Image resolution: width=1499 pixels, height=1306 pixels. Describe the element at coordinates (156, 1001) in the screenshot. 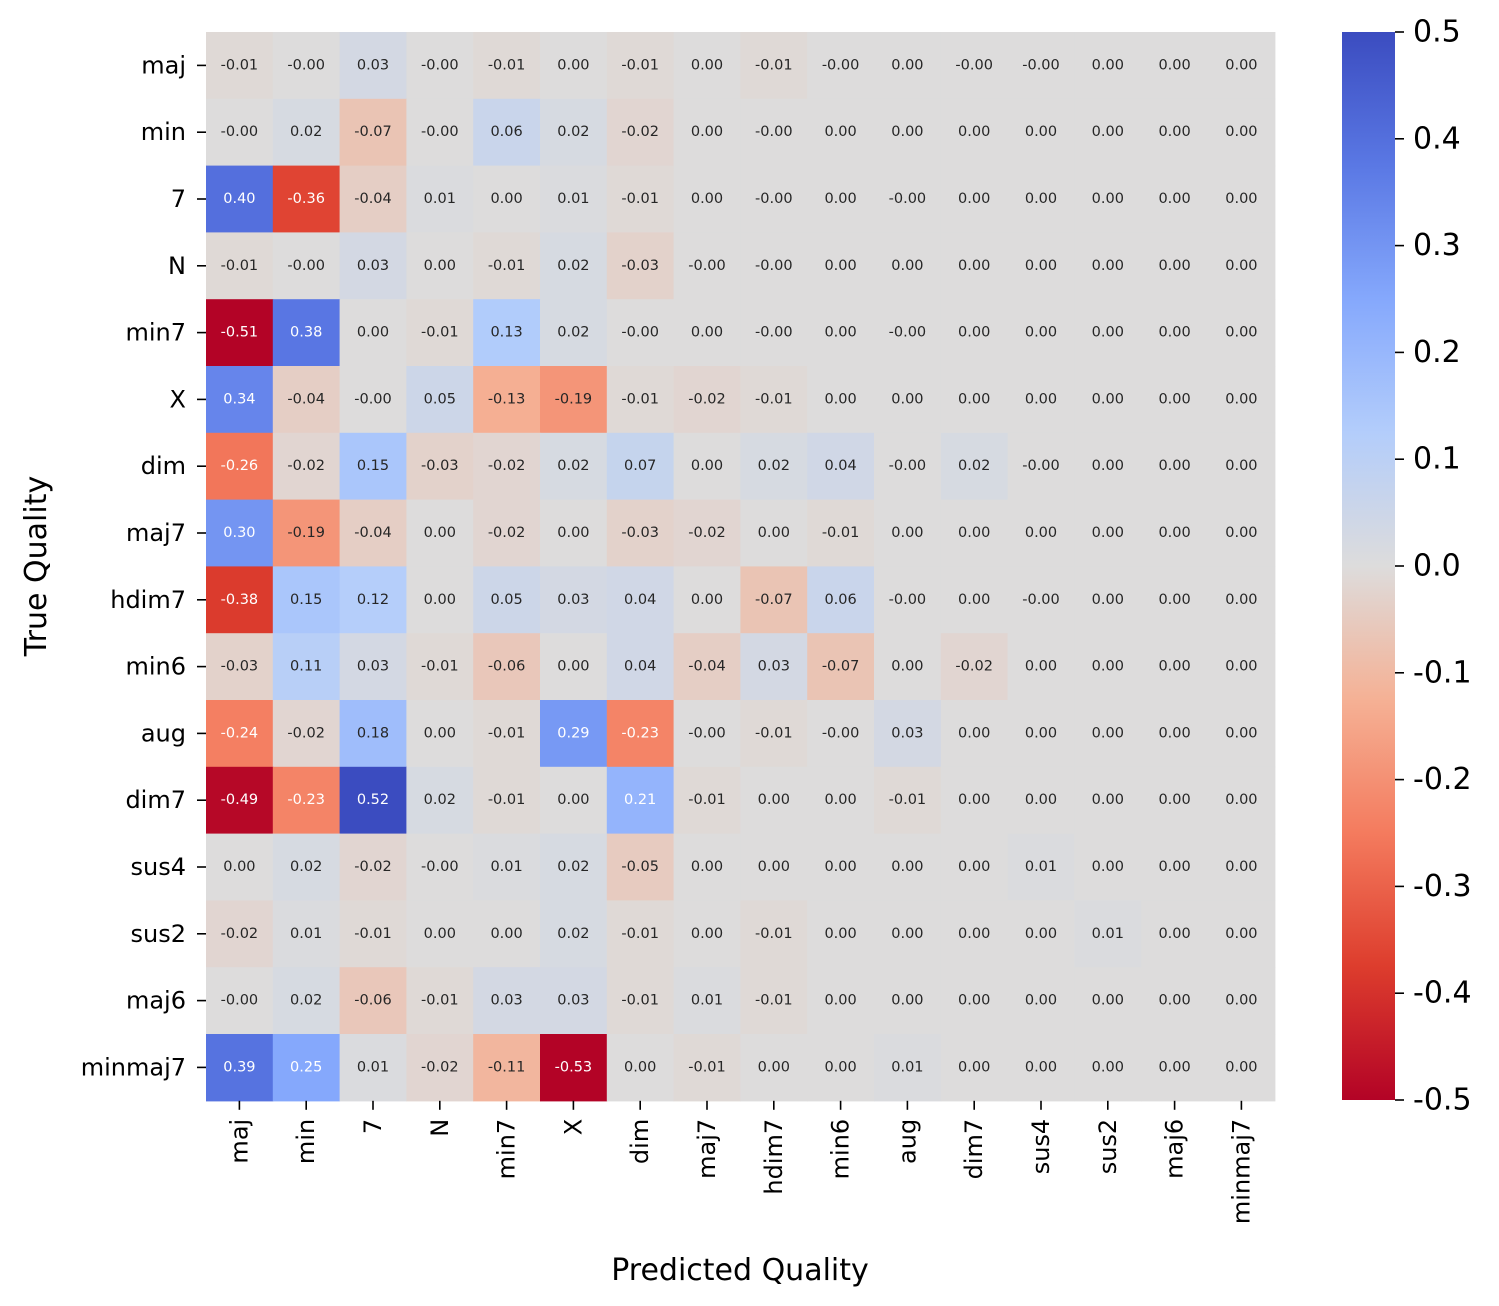

I see `y-tick-label: maj6` at that location.